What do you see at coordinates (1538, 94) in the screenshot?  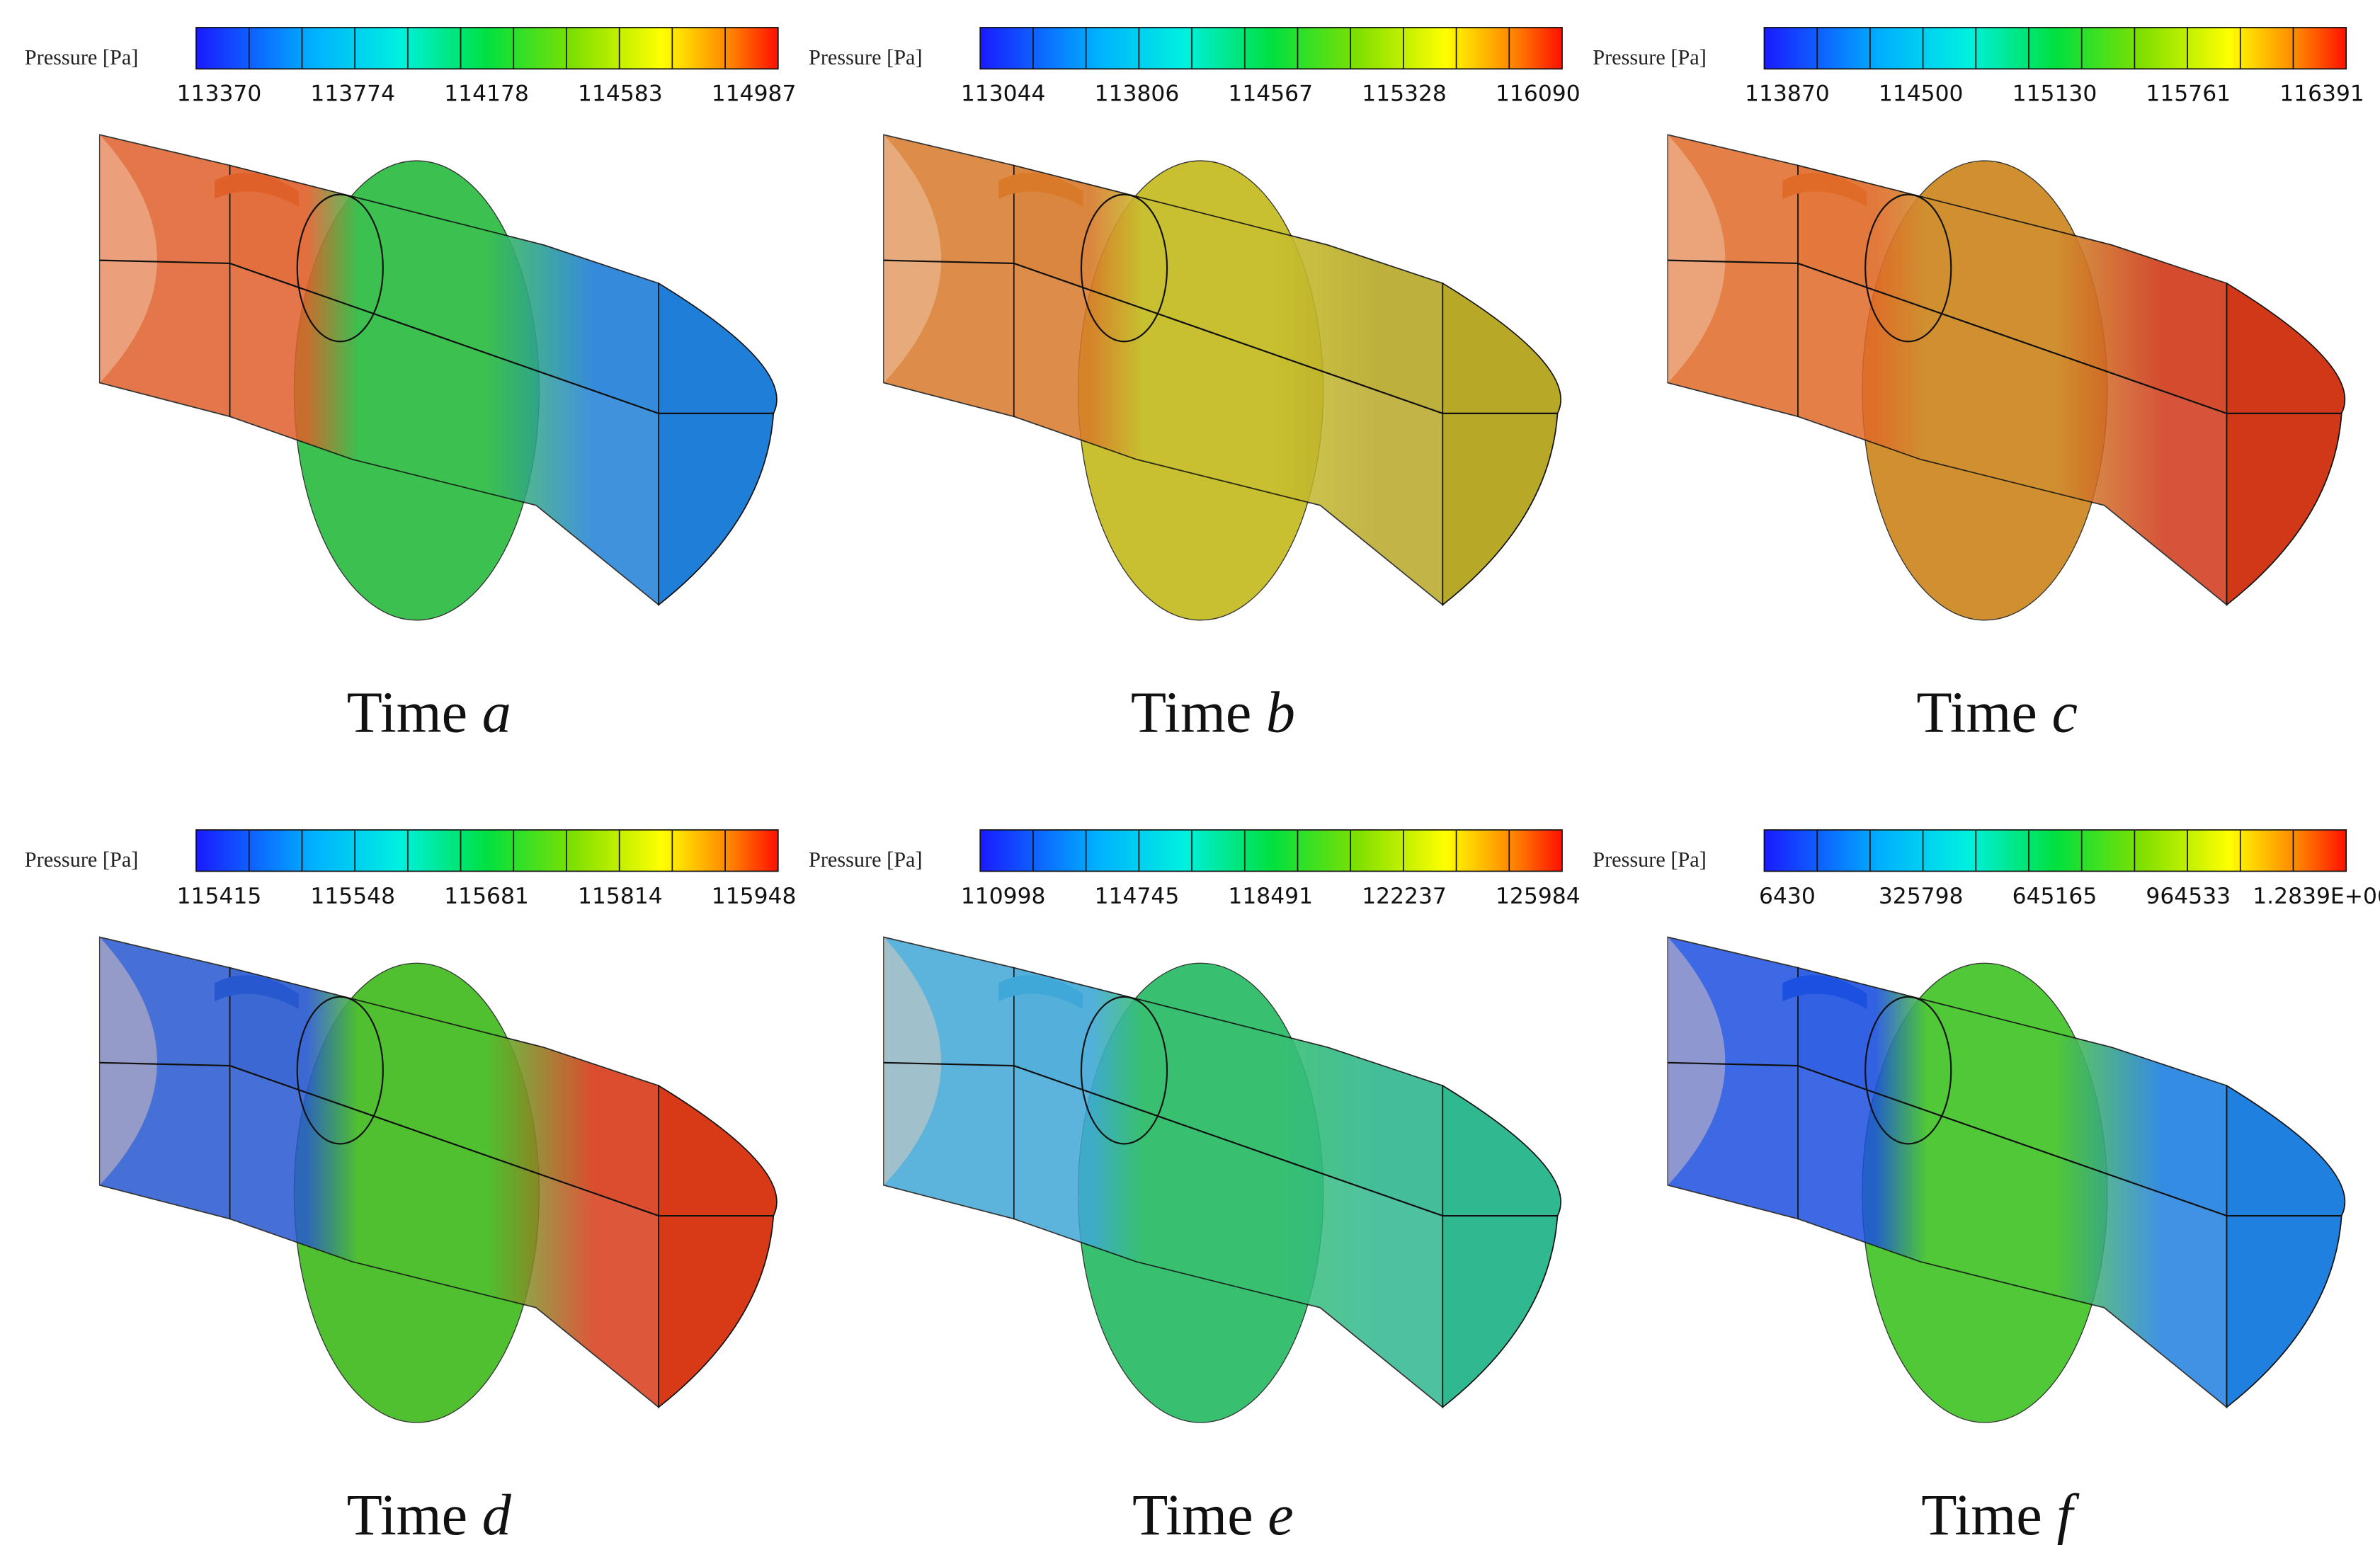 I see `colorbar-tick-label: 116090` at bounding box center [1538, 94].